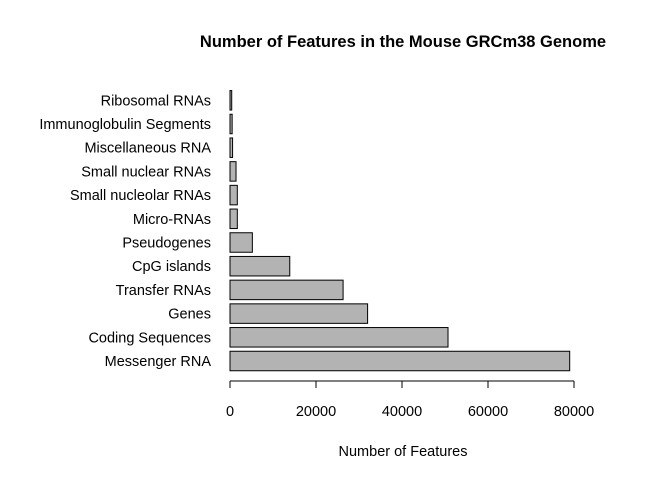  I want to click on category-label: Messenger RNA, so click(158, 362).